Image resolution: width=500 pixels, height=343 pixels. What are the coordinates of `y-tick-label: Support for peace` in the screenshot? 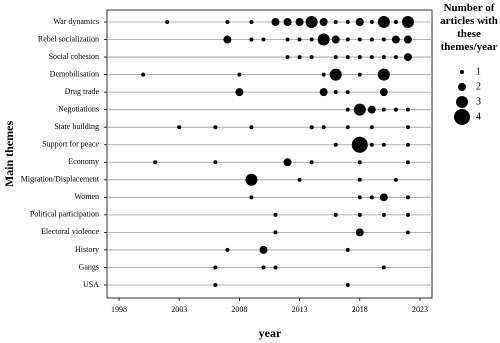 It's located at (70, 144).